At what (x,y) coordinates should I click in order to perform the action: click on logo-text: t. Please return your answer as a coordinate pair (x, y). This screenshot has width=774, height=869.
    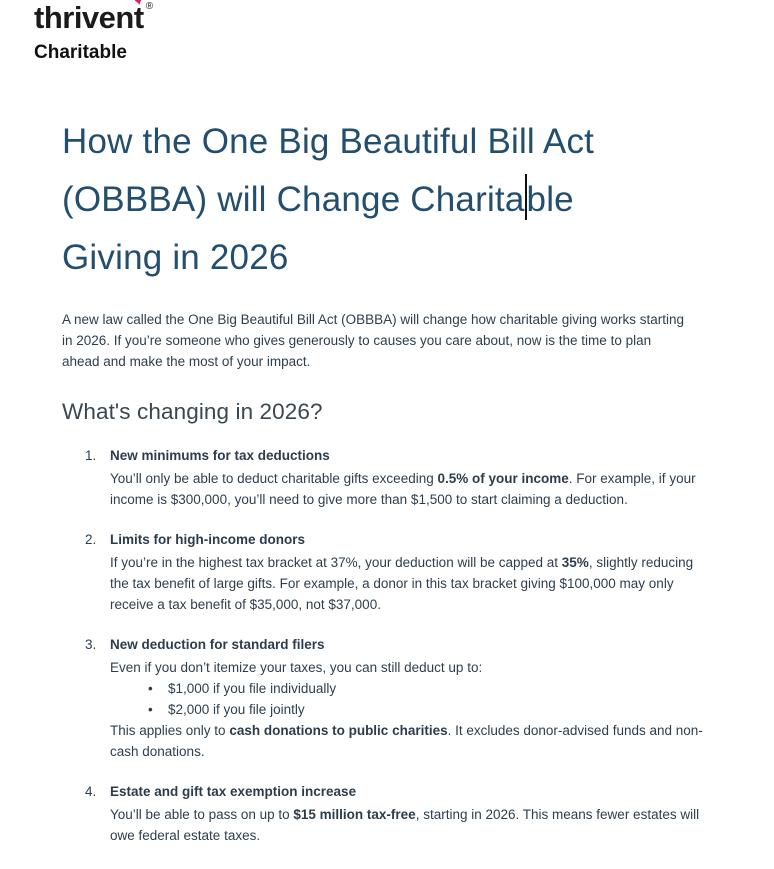
    Looking at the image, I should click on (138, 17).